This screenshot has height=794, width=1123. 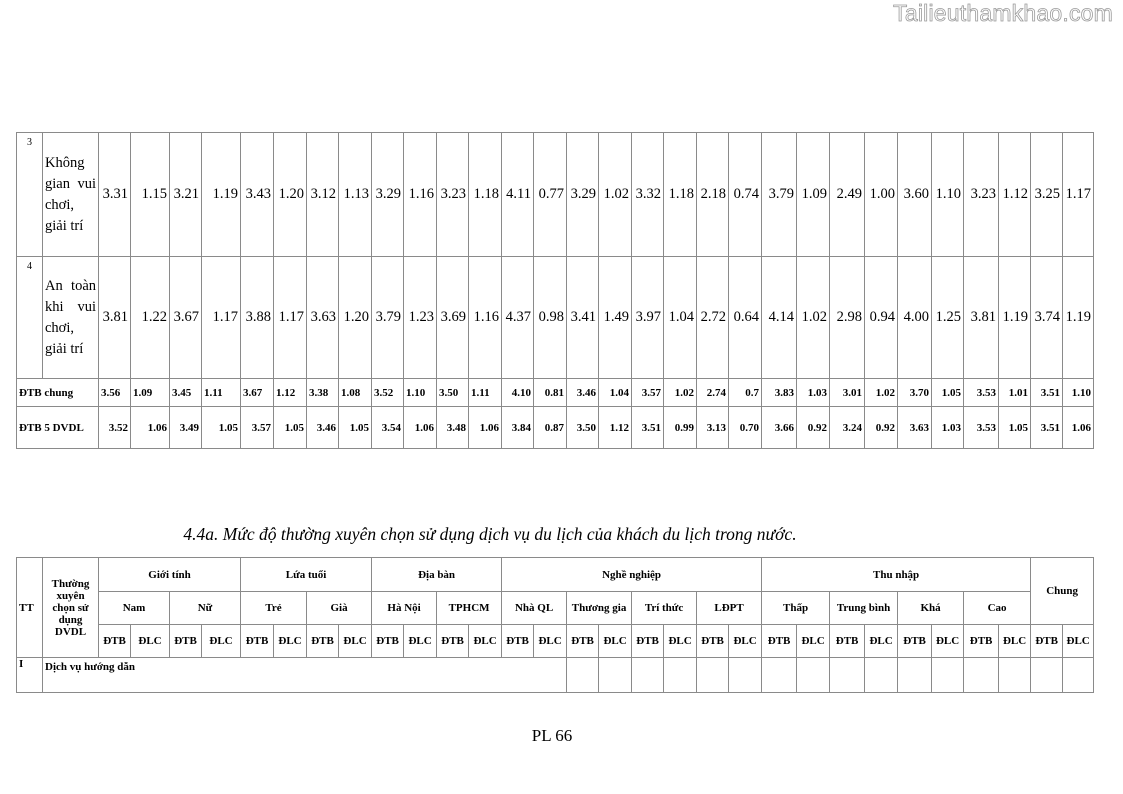 What do you see at coordinates (1014, 317) in the screenshot?
I see `value-cell: 1.19` at bounding box center [1014, 317].